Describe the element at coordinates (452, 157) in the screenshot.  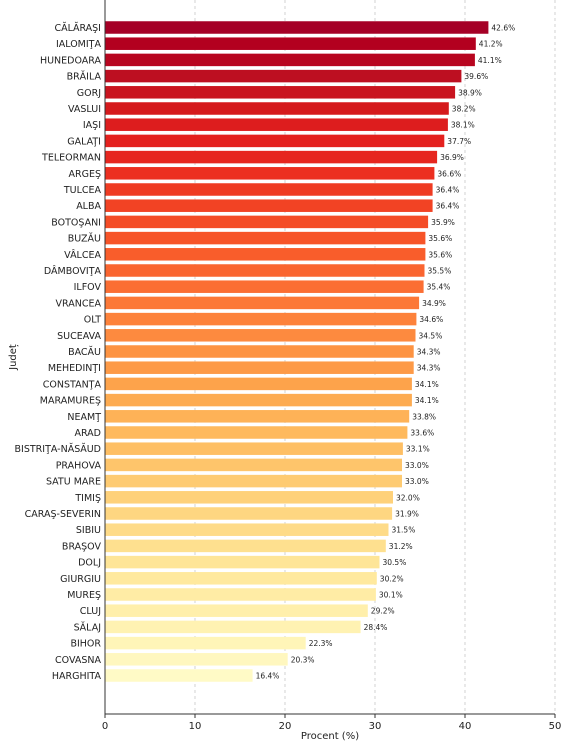
I see `data-label: 36.9%` at that location.